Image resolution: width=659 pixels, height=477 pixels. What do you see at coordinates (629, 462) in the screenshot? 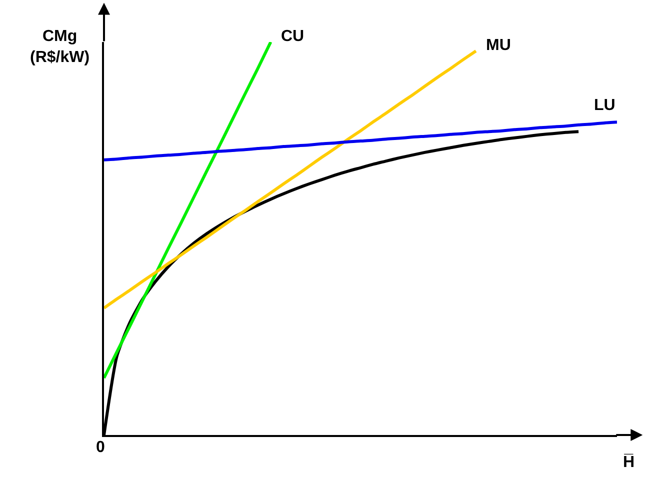
I see `x-axis-title: H̅` at bounding box center [629, 462].